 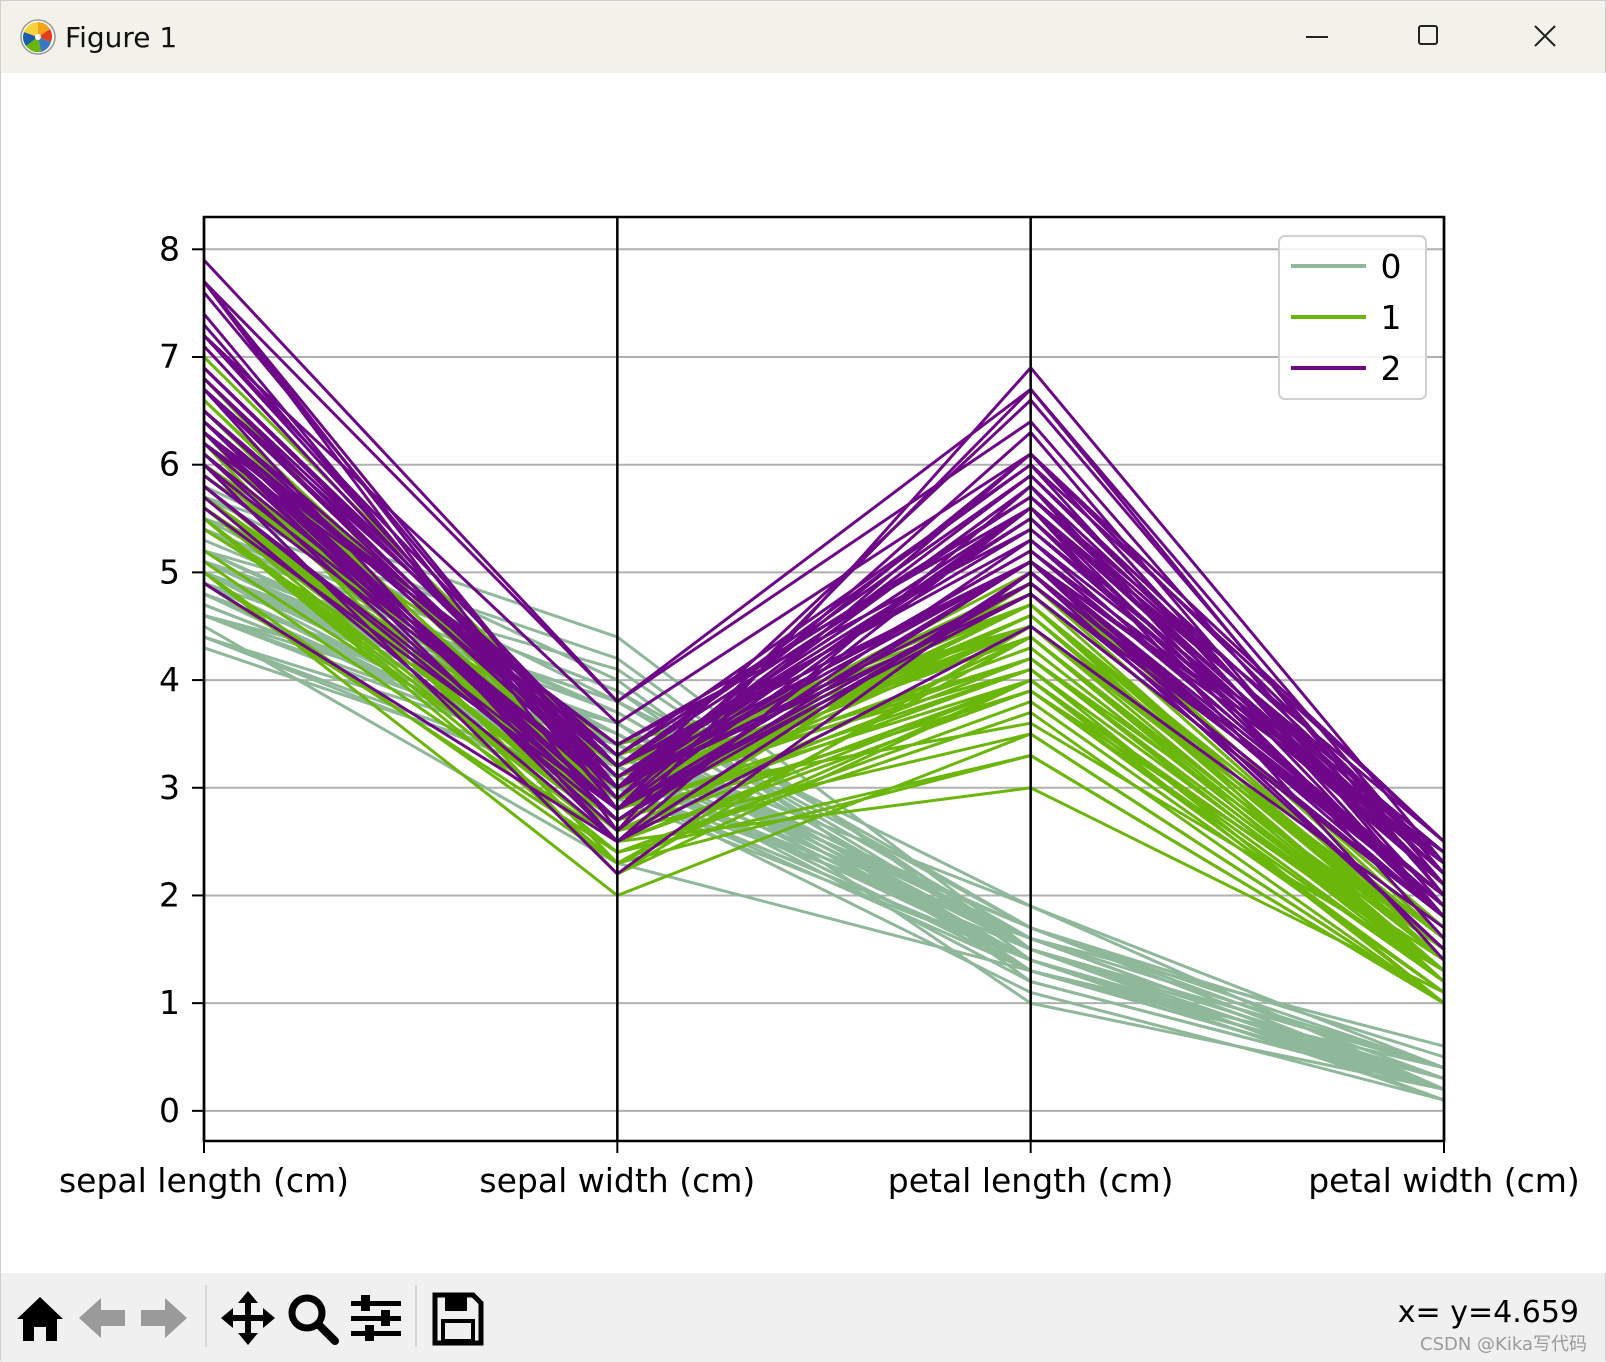 I want to click on back-button, so click(x=102, y=1318).